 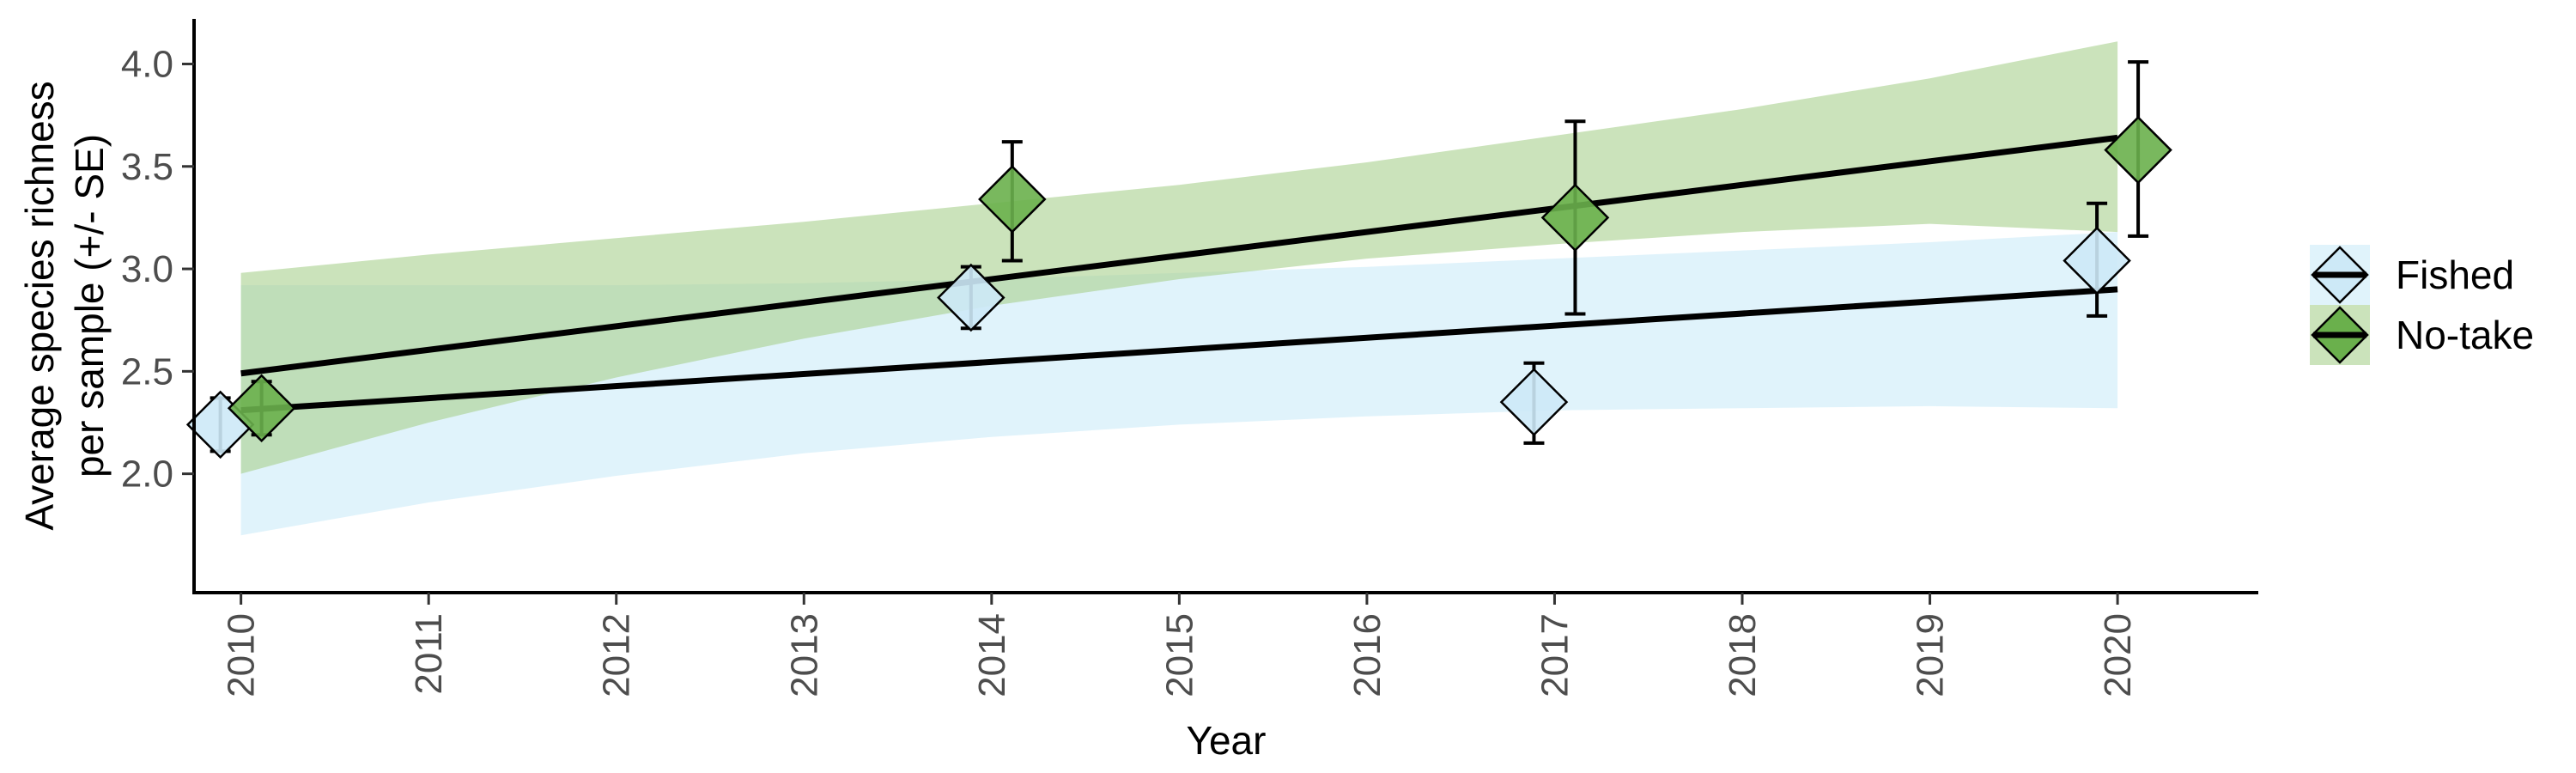 I want to click on legend-label-no-take: No-take, so click(x=2465, y=335).